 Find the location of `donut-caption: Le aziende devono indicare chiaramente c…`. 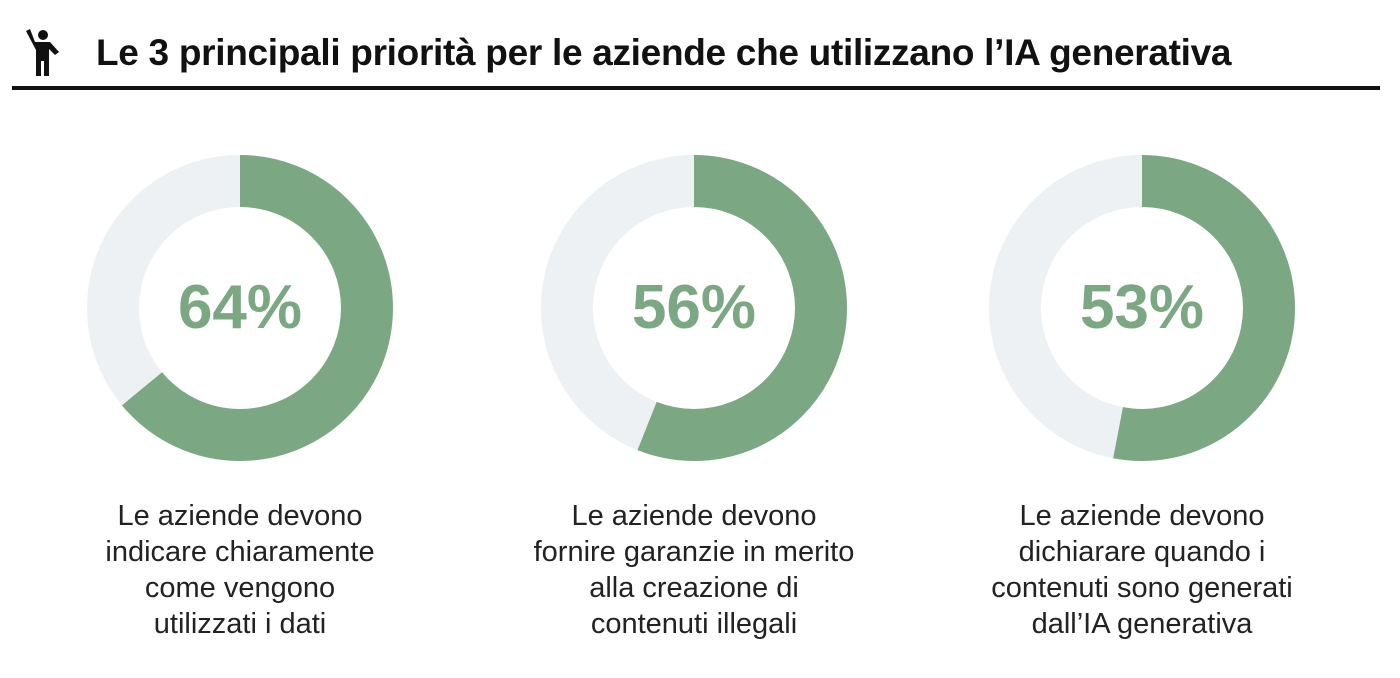

donut-caption: Le aziende devono indicare chiaramente c… is located at coordinates (240, 570).